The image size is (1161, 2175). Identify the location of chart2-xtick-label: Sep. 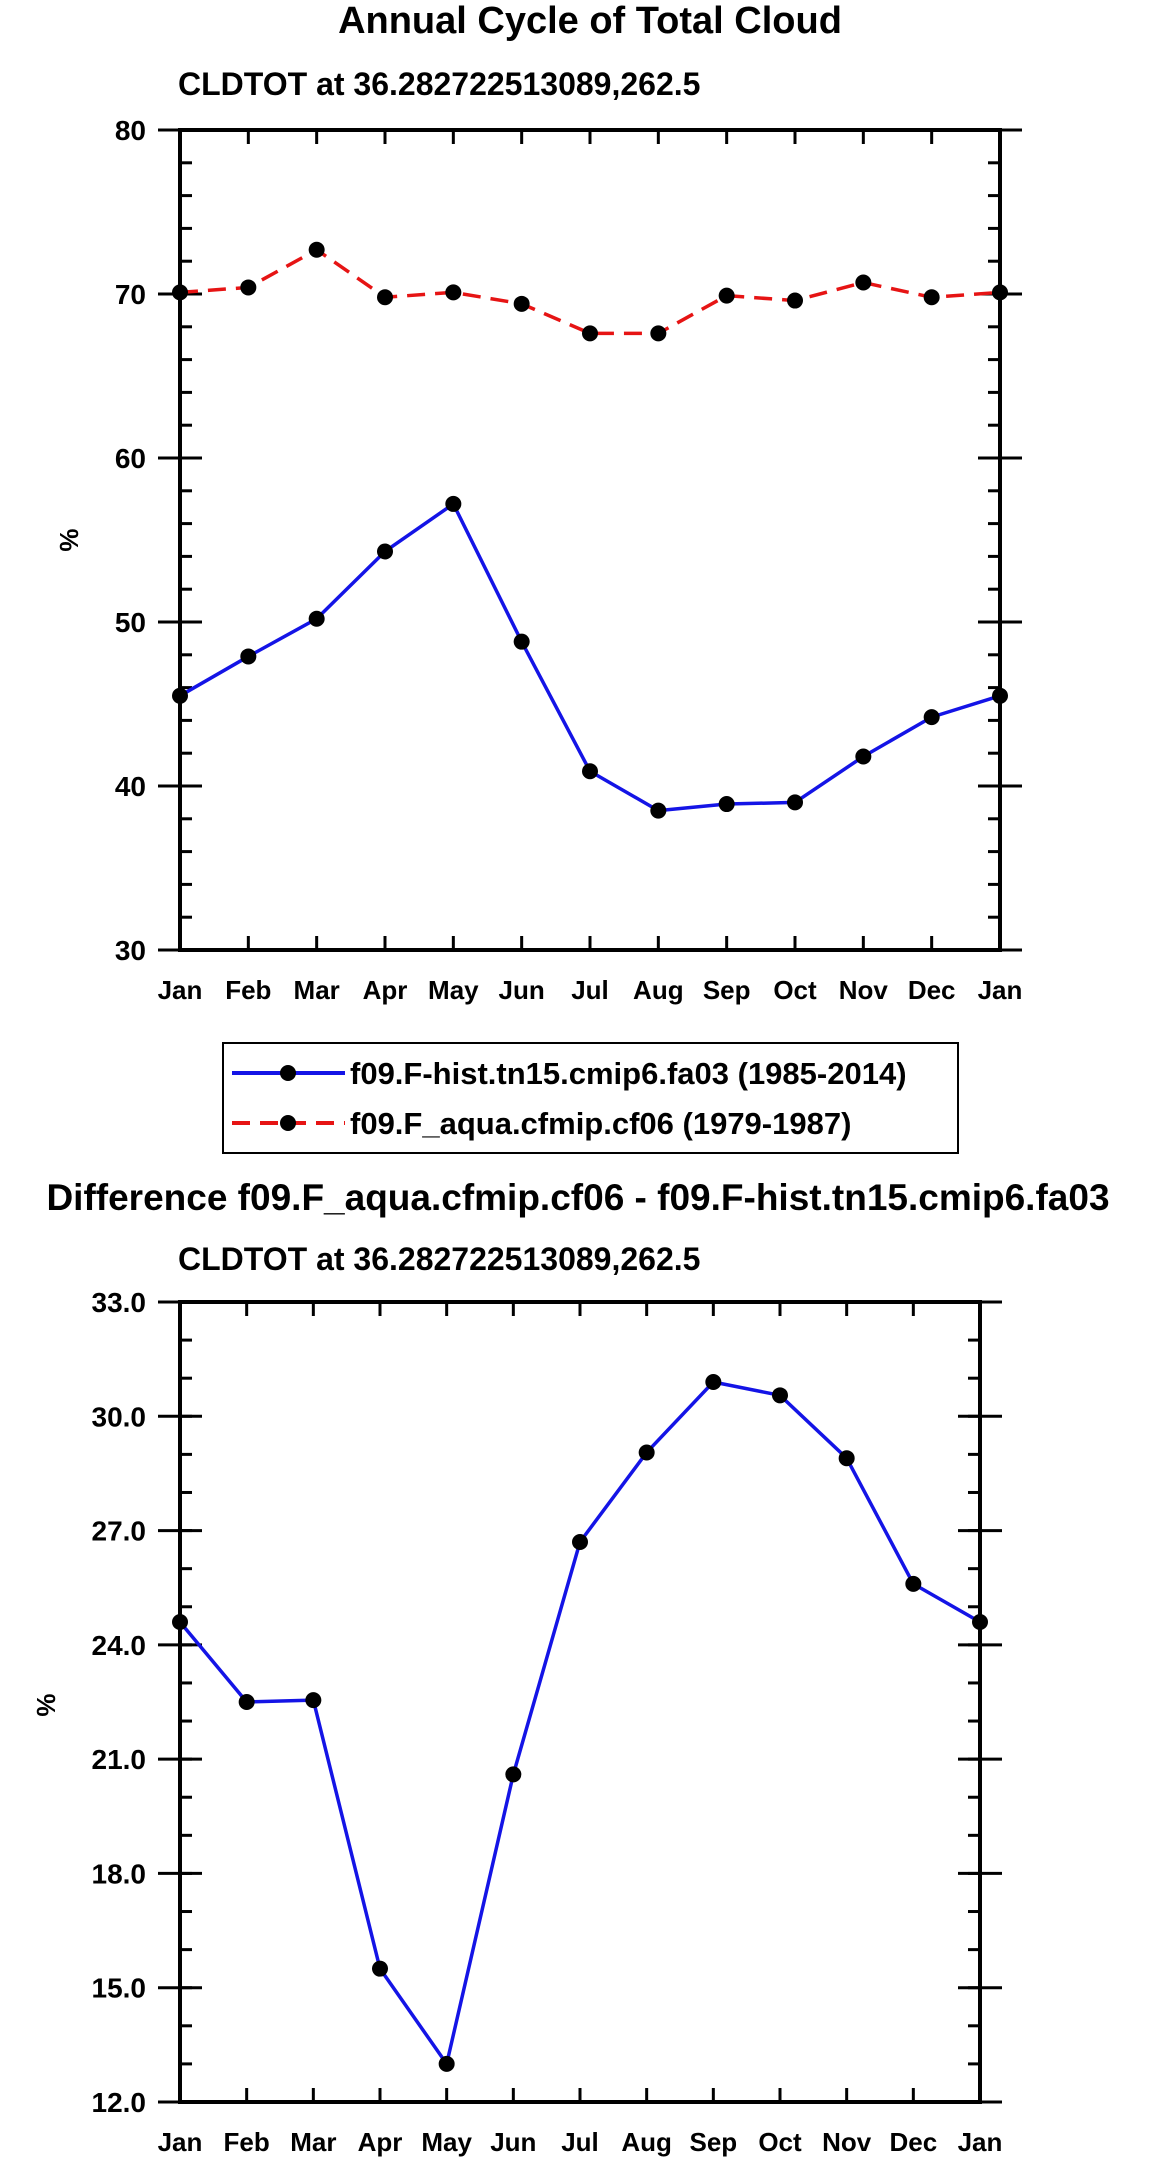
(713, 2142).